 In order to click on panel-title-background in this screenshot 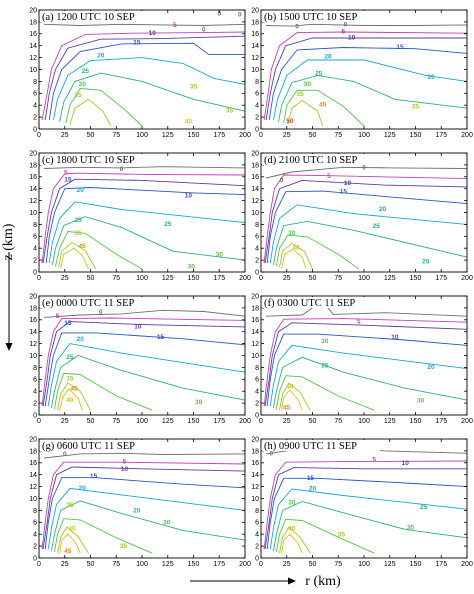, I will do `click(99, 302)`.